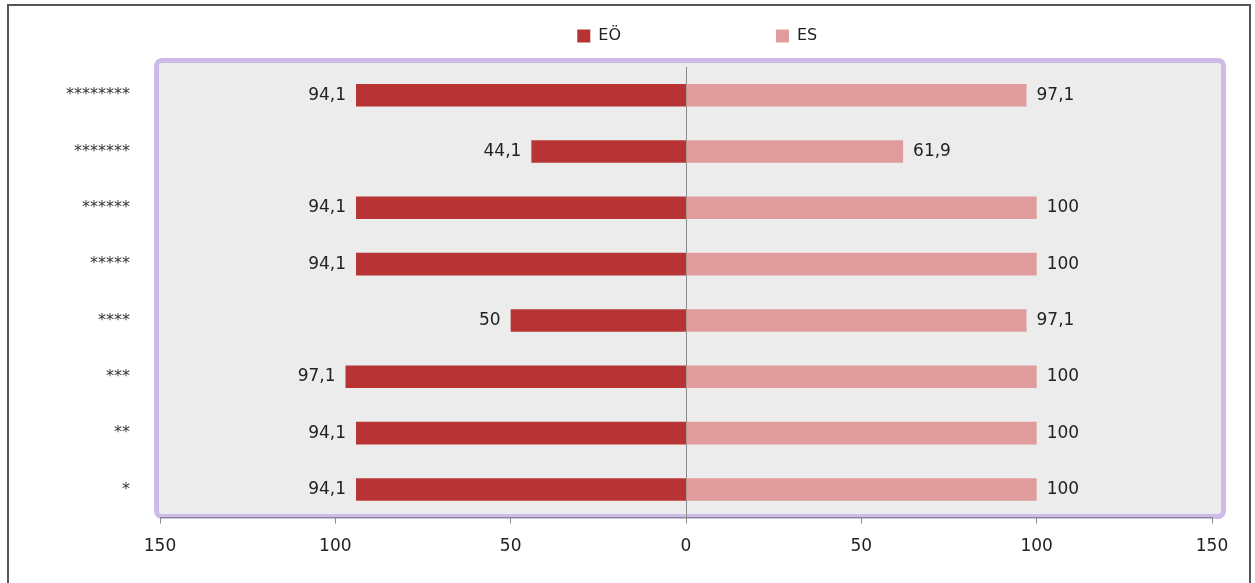 The height and width of the screenshot is (583, 1255). I want to click on y-tick-label: *******, so click(102, 150).